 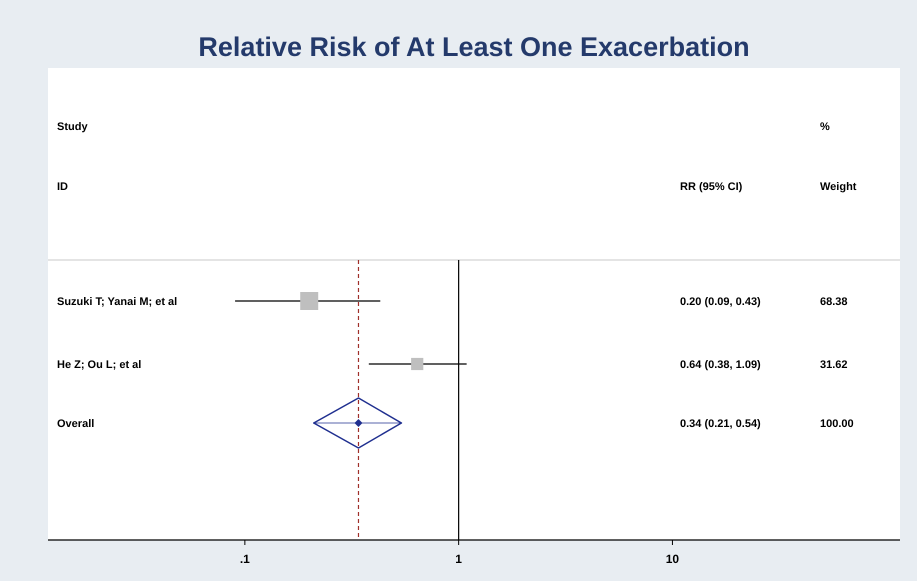 What do you see at coordinates (673, 559) in the screenshot?
I see `x-tick-label: 10` at bounding box center [673, 559].